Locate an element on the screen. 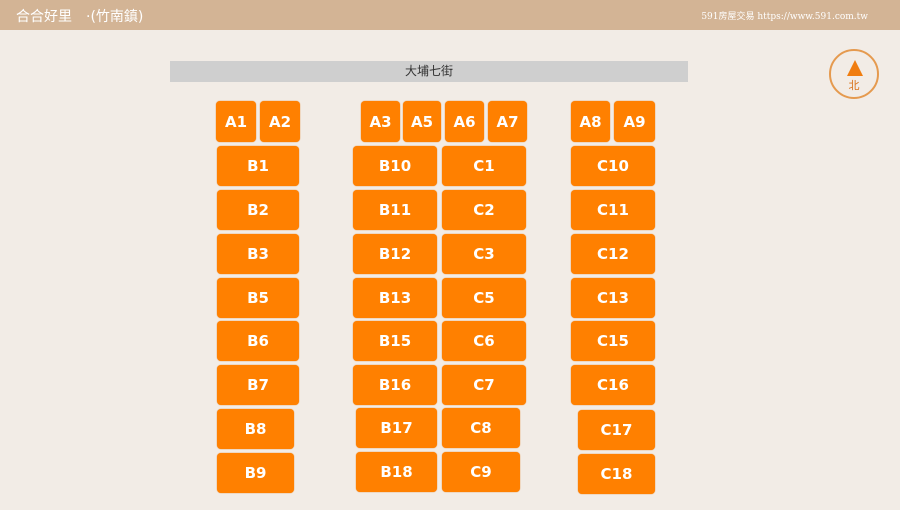 The width and height of the screenshot is (900, 510). street-label: 大埔七街 is located at coordinates (429, 71).